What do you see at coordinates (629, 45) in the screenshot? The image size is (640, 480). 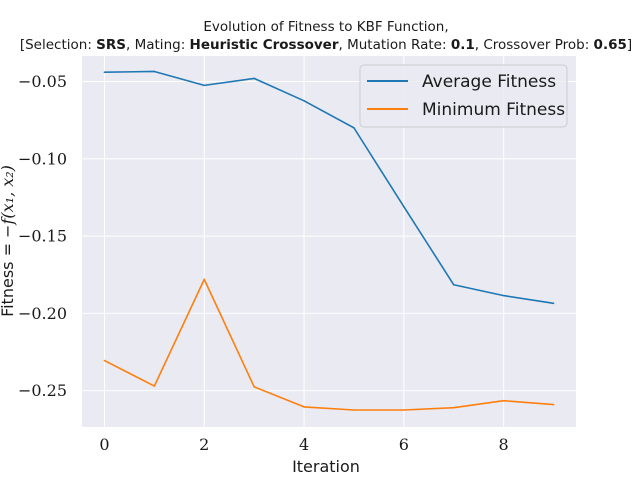 I see `title-segment-8: ]` at bounding box center [629, 45].